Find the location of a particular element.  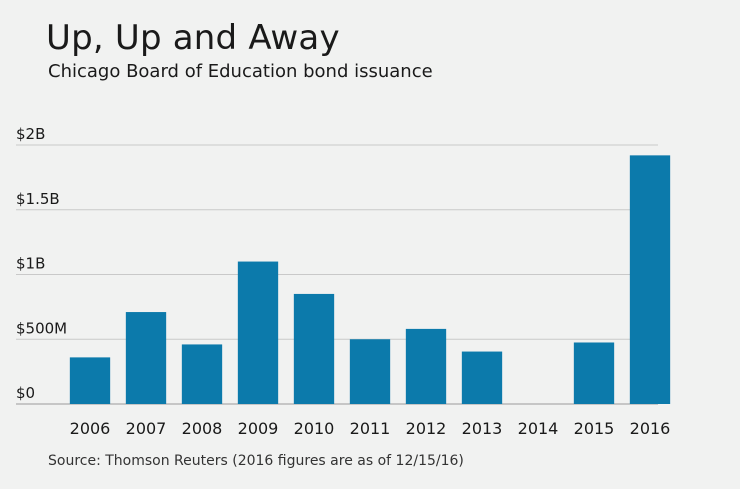

bar-2009 is located at coordinates (258, 332).